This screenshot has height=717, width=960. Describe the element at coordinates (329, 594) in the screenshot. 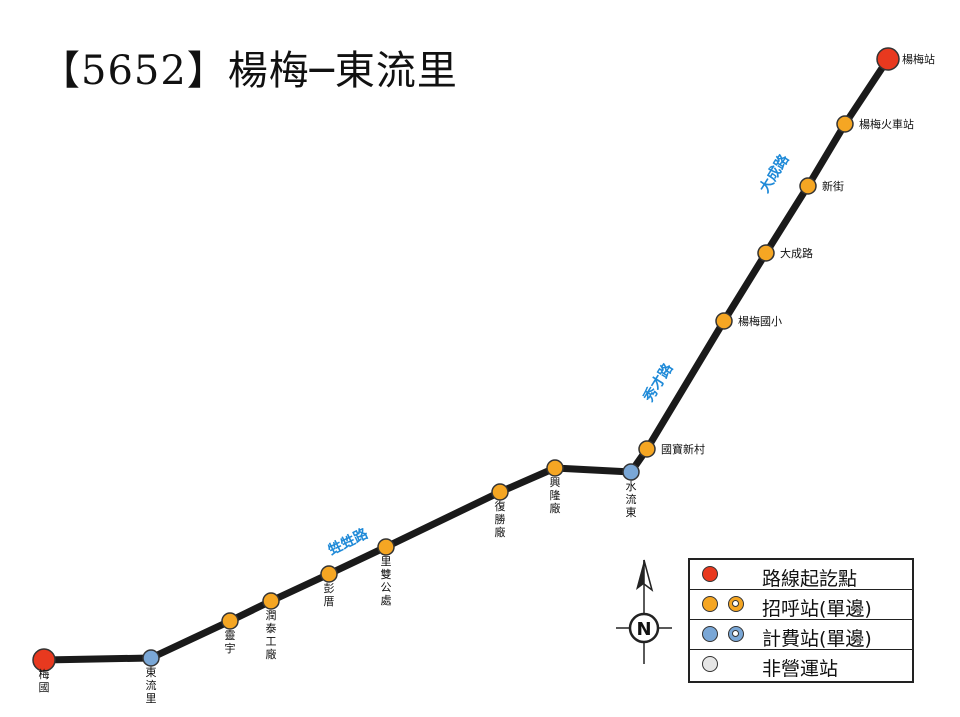

I see `stop-label: 彭厝` at that location.